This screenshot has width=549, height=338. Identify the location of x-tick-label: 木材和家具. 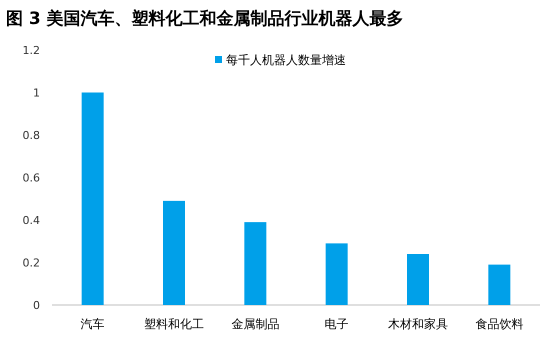
(418, 324).